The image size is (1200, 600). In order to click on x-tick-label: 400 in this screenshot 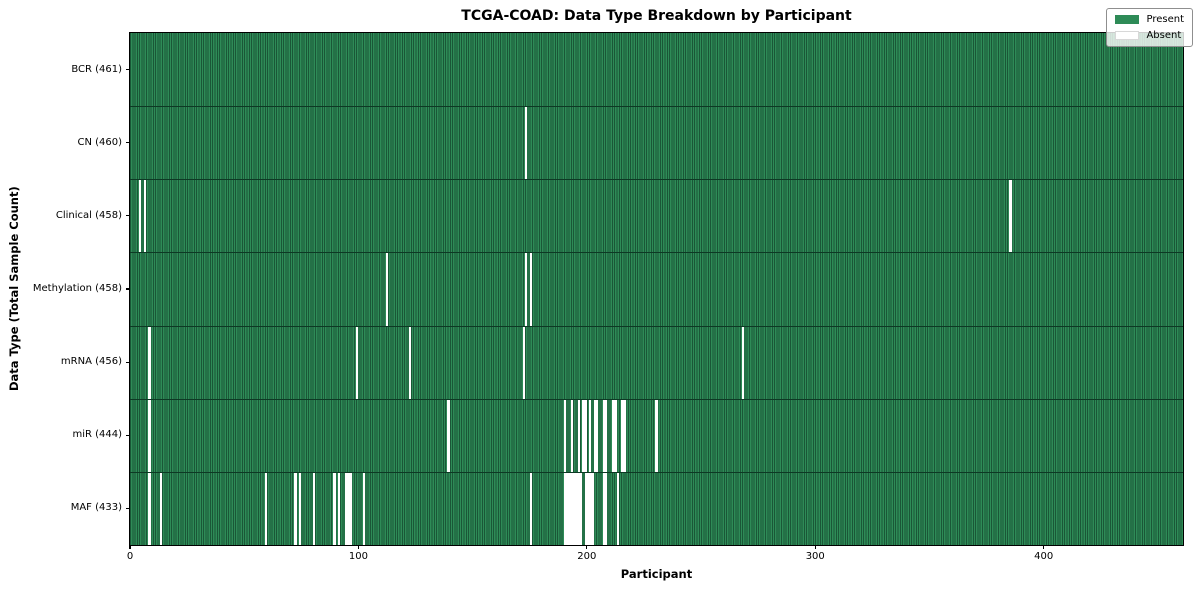, I will do `click(1044, 556)`.